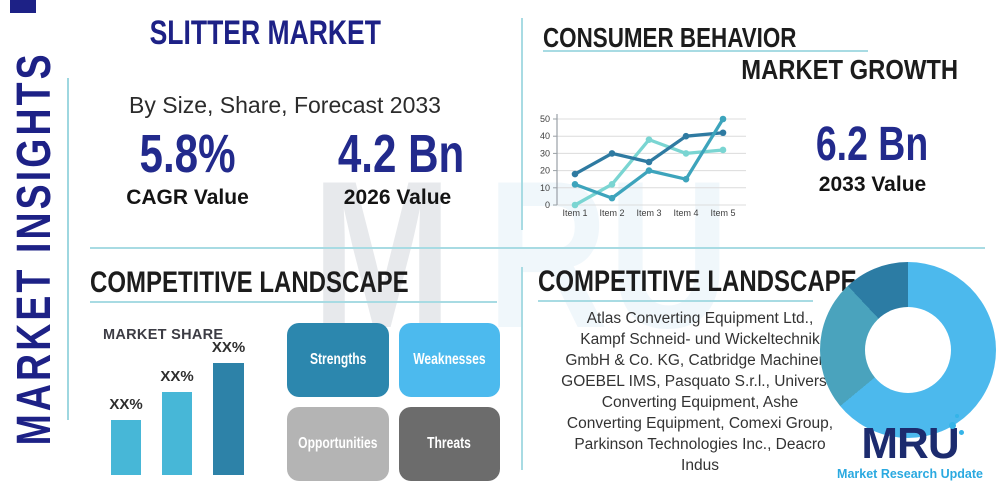 The height and width of the screenshot is (500, 1000). What do you see at coordinates (705, 51) in the screenshot?
I see `consumer-behavior-underline` at bounding box center [705, 51].